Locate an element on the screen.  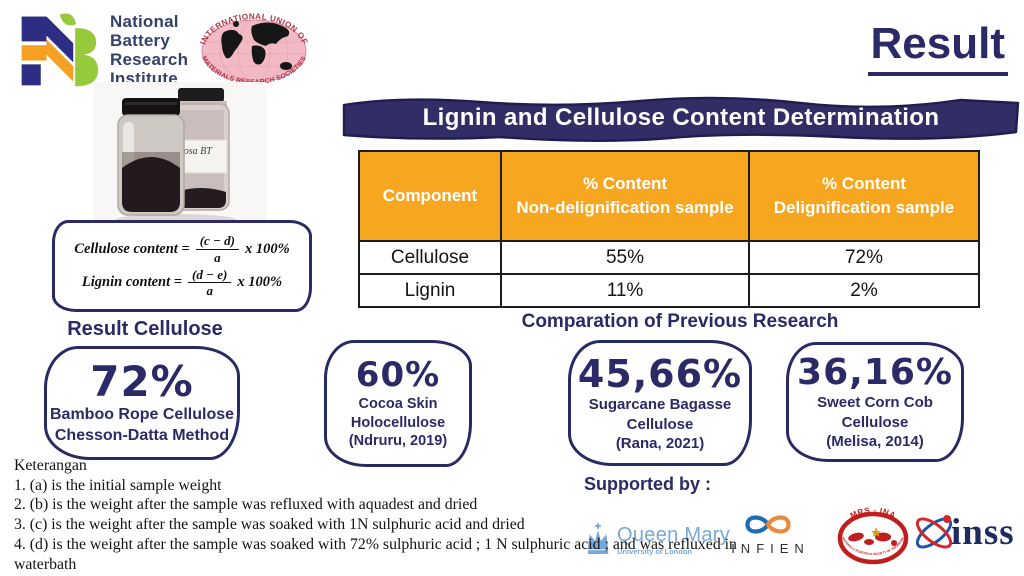
nbri-wordmark-line: Research is located at coordinates (149, 59).